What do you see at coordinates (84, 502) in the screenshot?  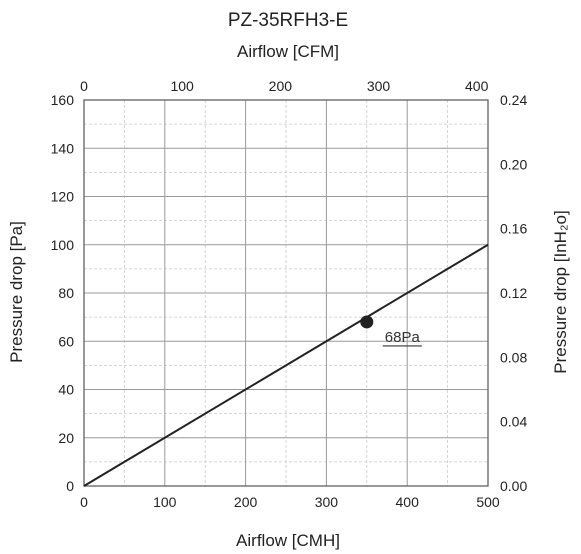 I see `x-tick-label: 0` at bounding box center [84, 502].